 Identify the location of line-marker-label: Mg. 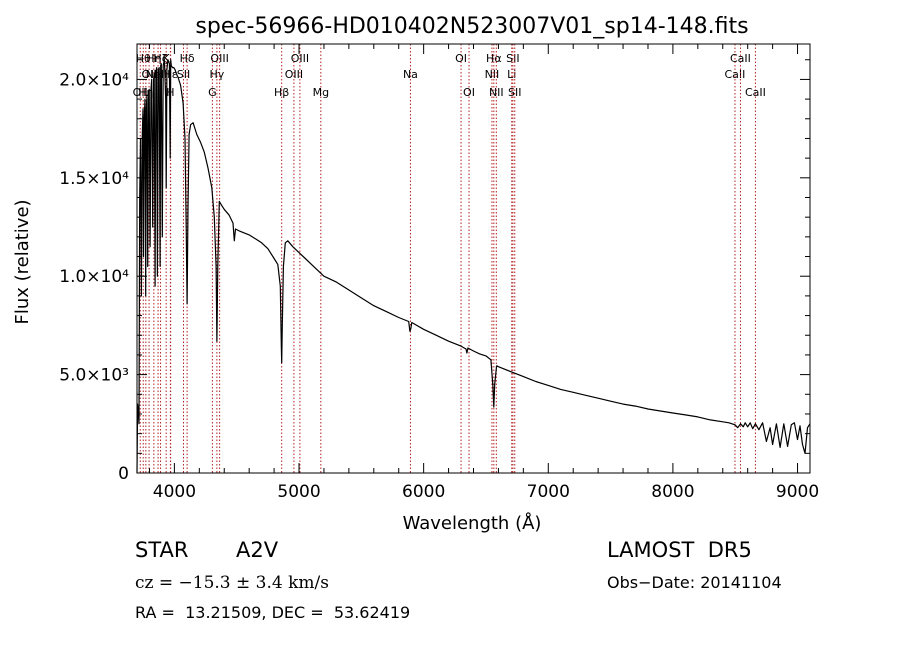
(321, 92).